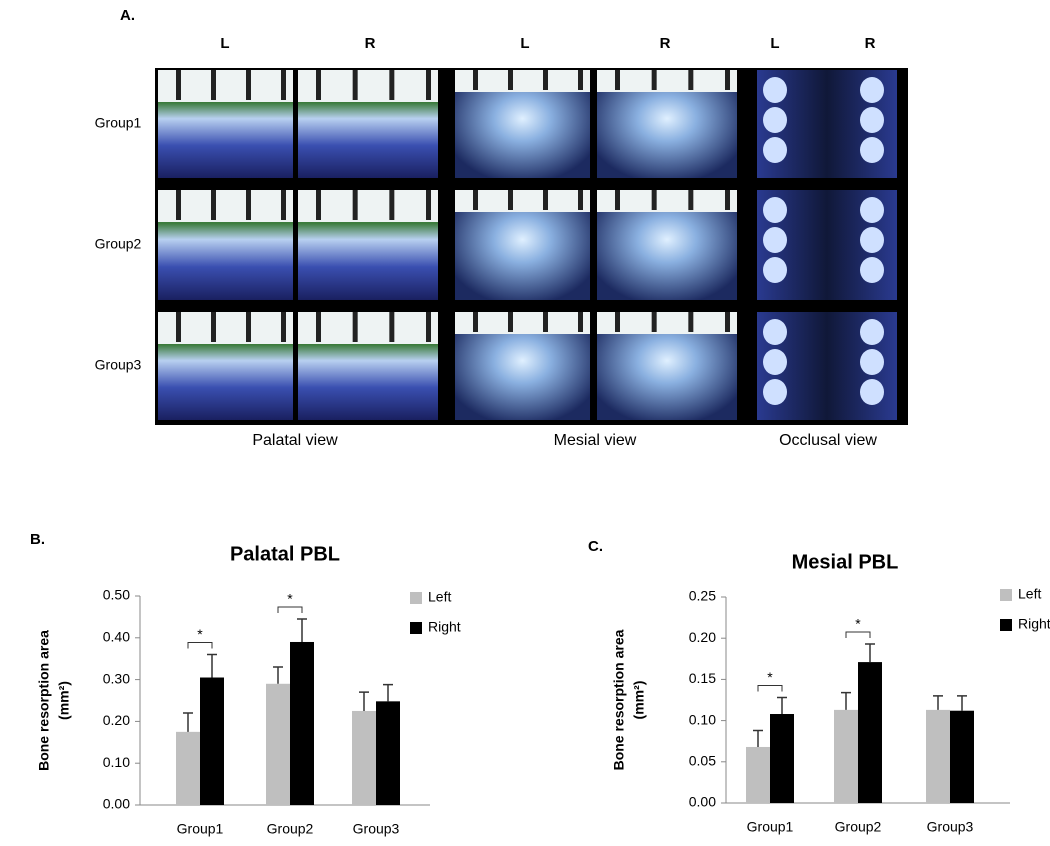 This screenshot has height=846, width=1050. I want to click on row-label: Group3, so click(118, 365).